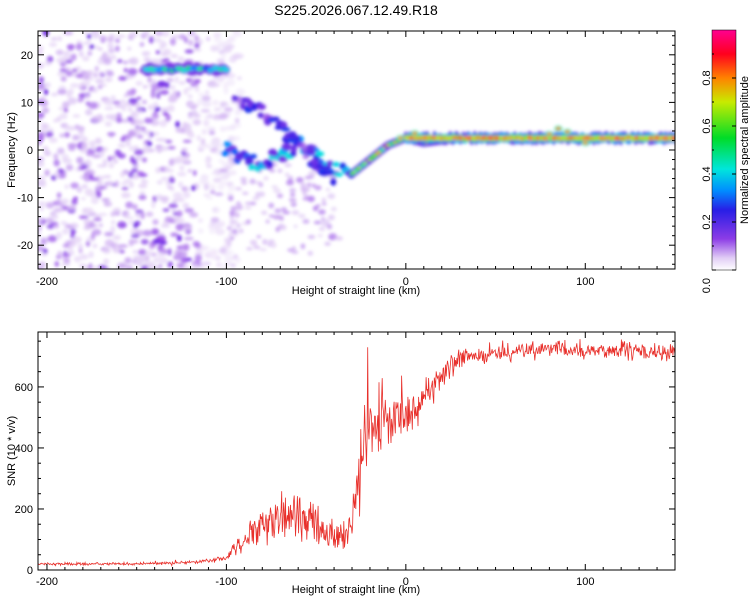 The height and width of the screenshot is (600, 750). I want to click on snr-ytick-label: 0, so click(30, 571).